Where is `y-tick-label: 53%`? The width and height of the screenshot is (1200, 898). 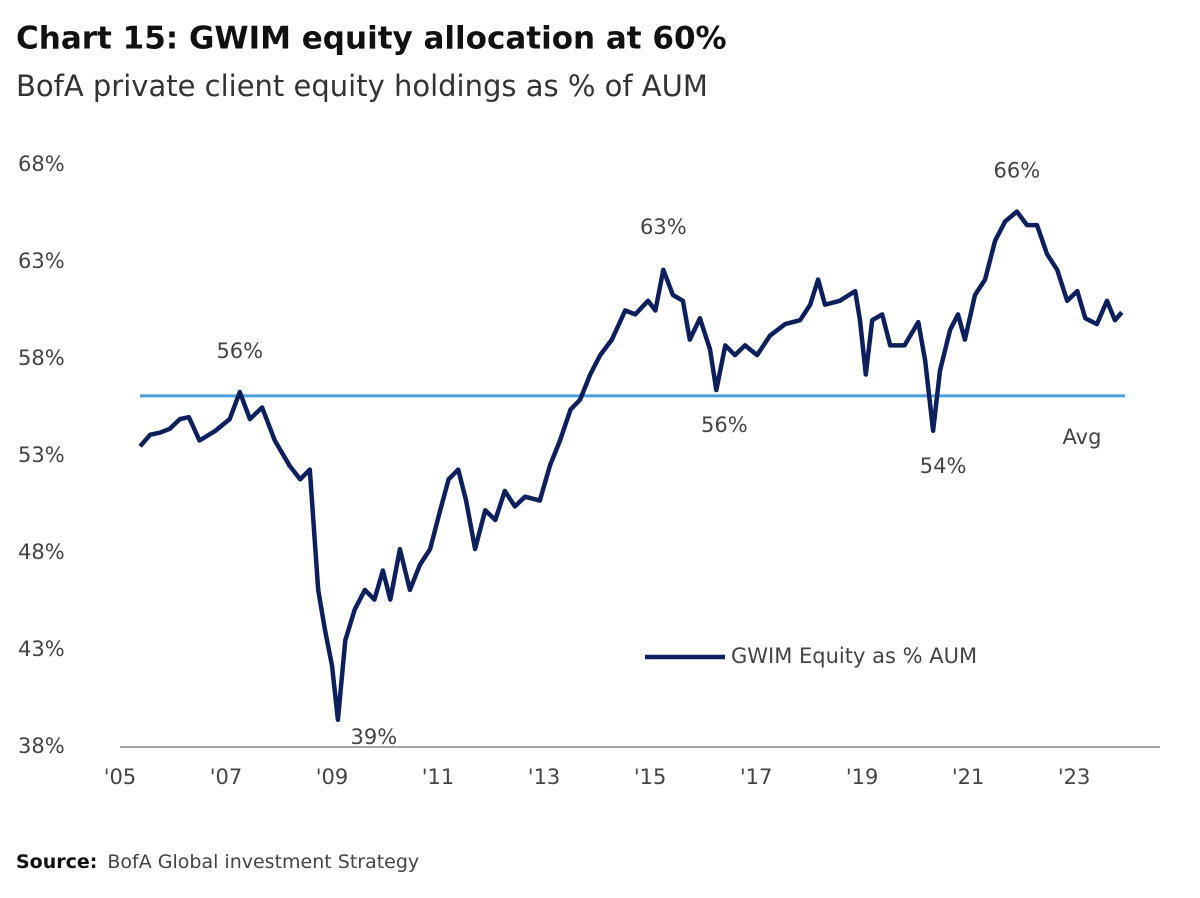
y-tick-label: 53% is located at coordinates (41, 455).